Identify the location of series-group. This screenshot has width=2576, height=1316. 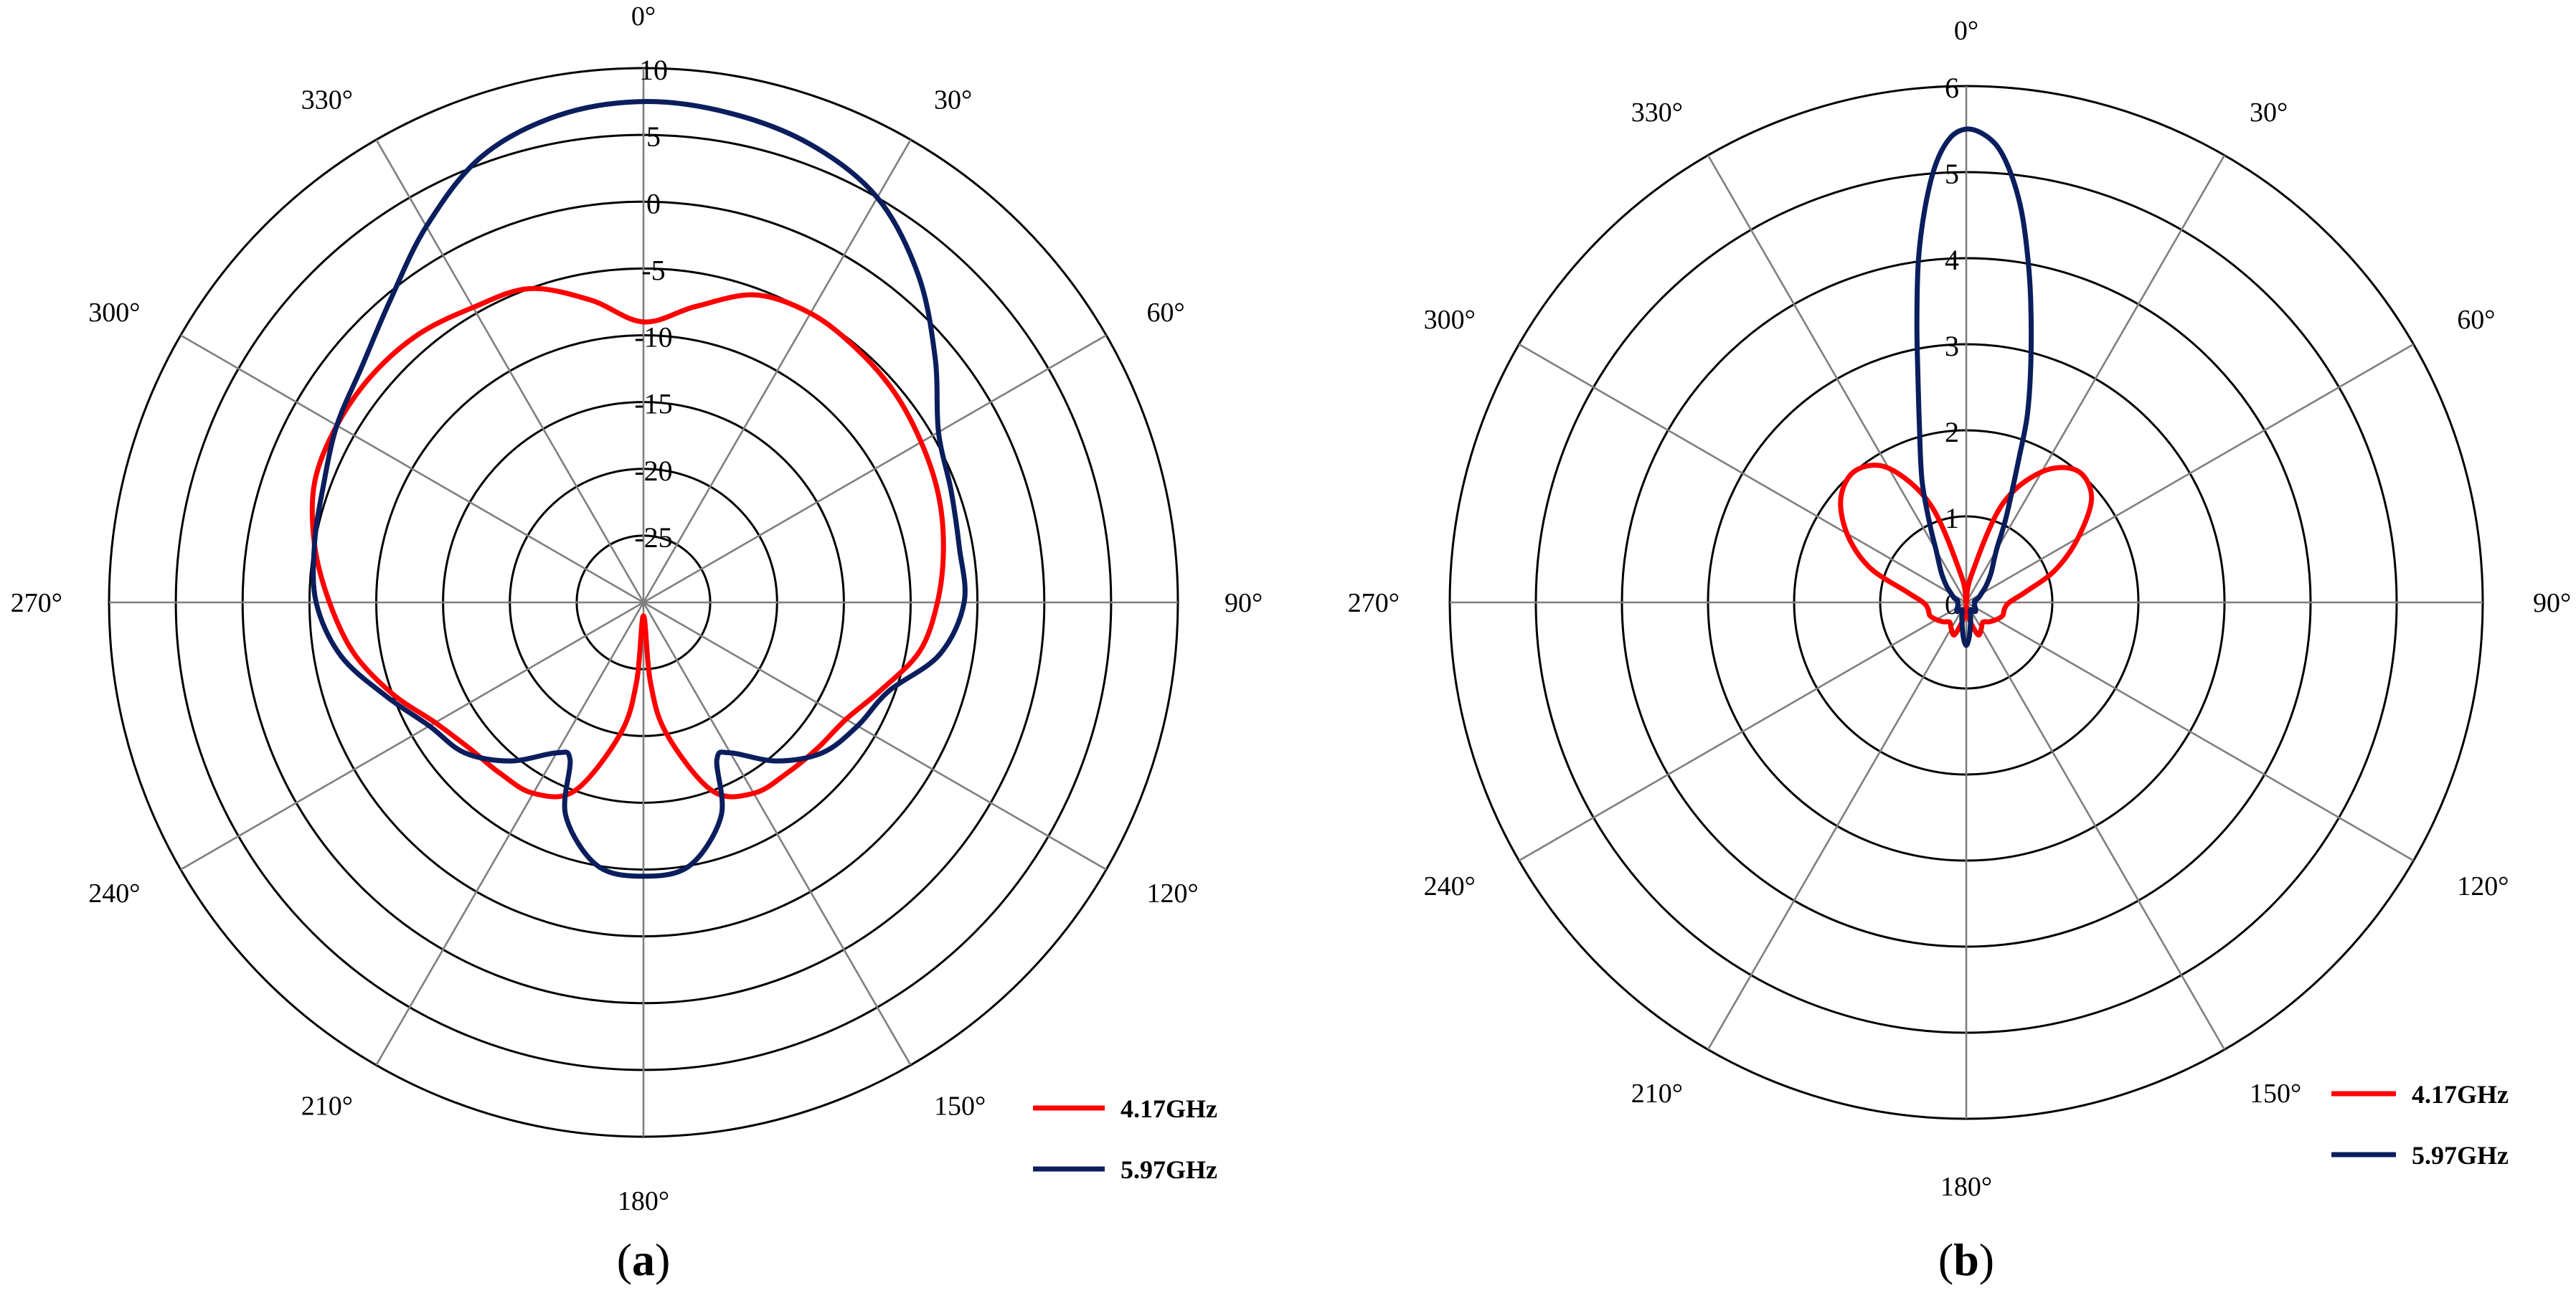
(1966, 387).